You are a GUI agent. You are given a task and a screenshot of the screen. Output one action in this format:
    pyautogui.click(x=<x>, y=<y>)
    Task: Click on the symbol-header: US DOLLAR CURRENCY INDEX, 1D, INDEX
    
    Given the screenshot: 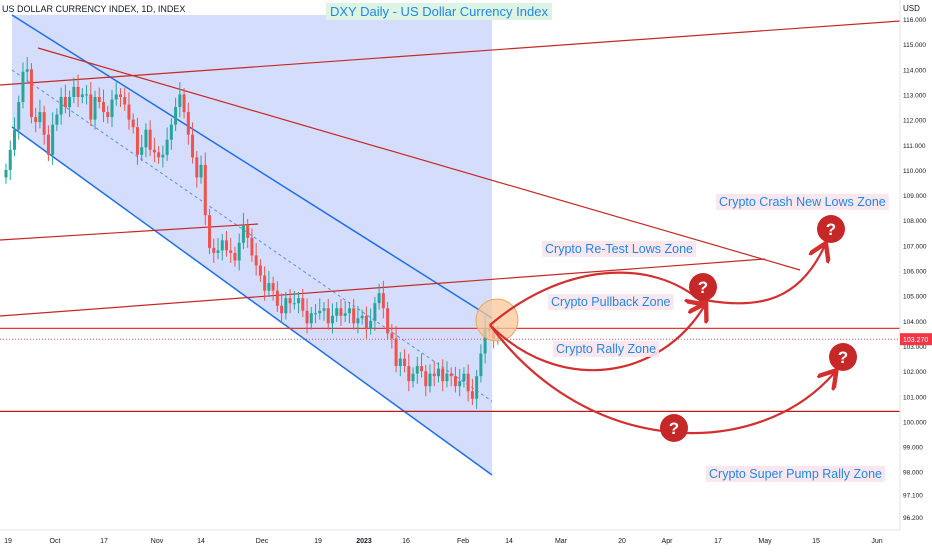 What is the action you would take?
    pyautogui.click(x=94, y=9)
    